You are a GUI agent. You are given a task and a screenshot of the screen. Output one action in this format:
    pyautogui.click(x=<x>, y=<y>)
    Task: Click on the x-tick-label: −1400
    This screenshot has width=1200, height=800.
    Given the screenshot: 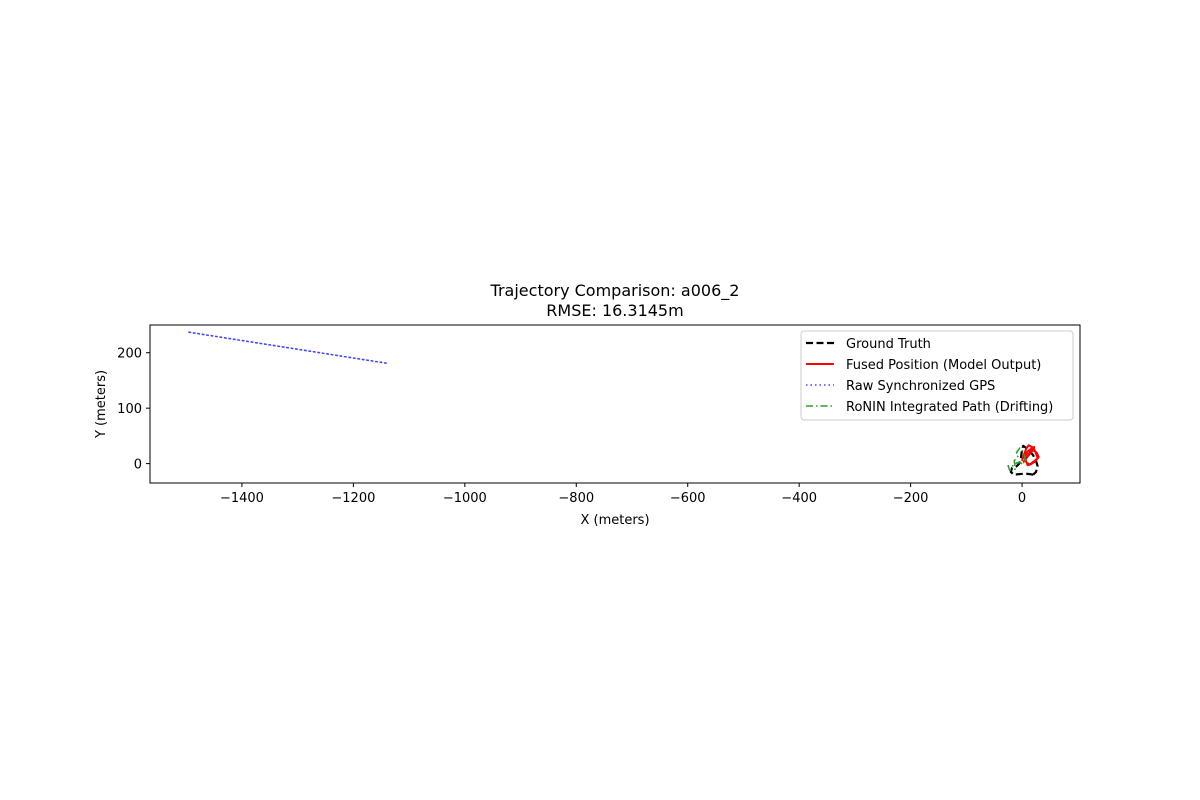 What is the action you would take?
    pyautogui.click(x=242, y=498)
    